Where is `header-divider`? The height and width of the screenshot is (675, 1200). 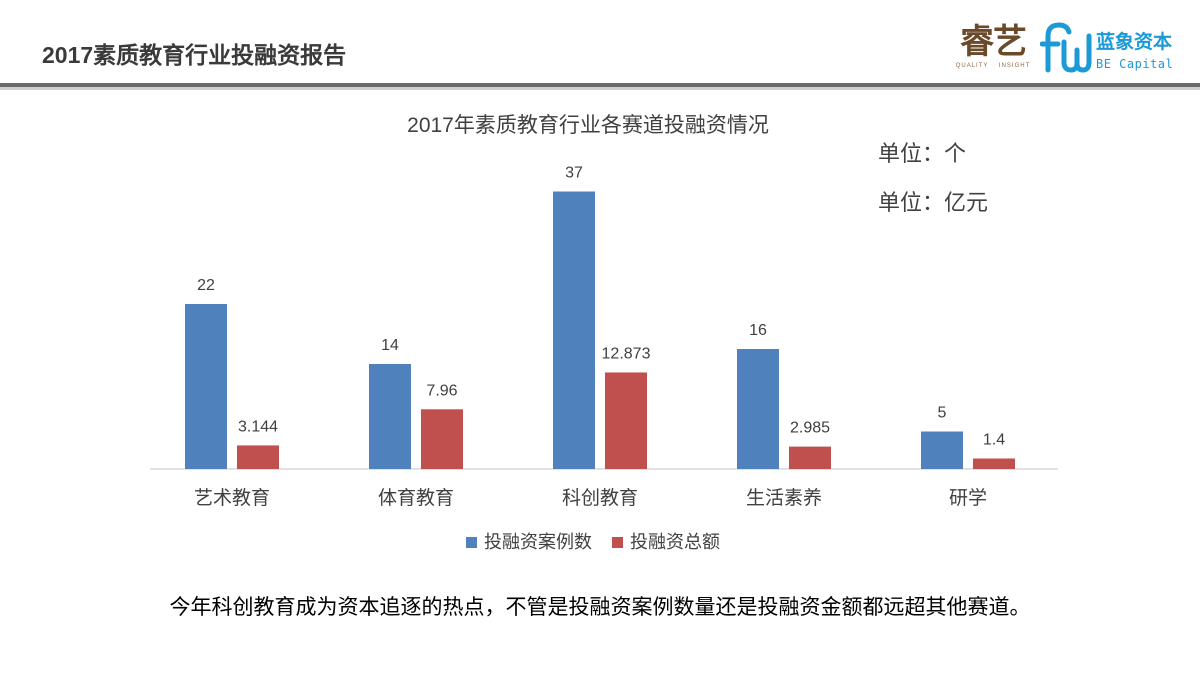 header-divider is located at coordinates (600, 85).